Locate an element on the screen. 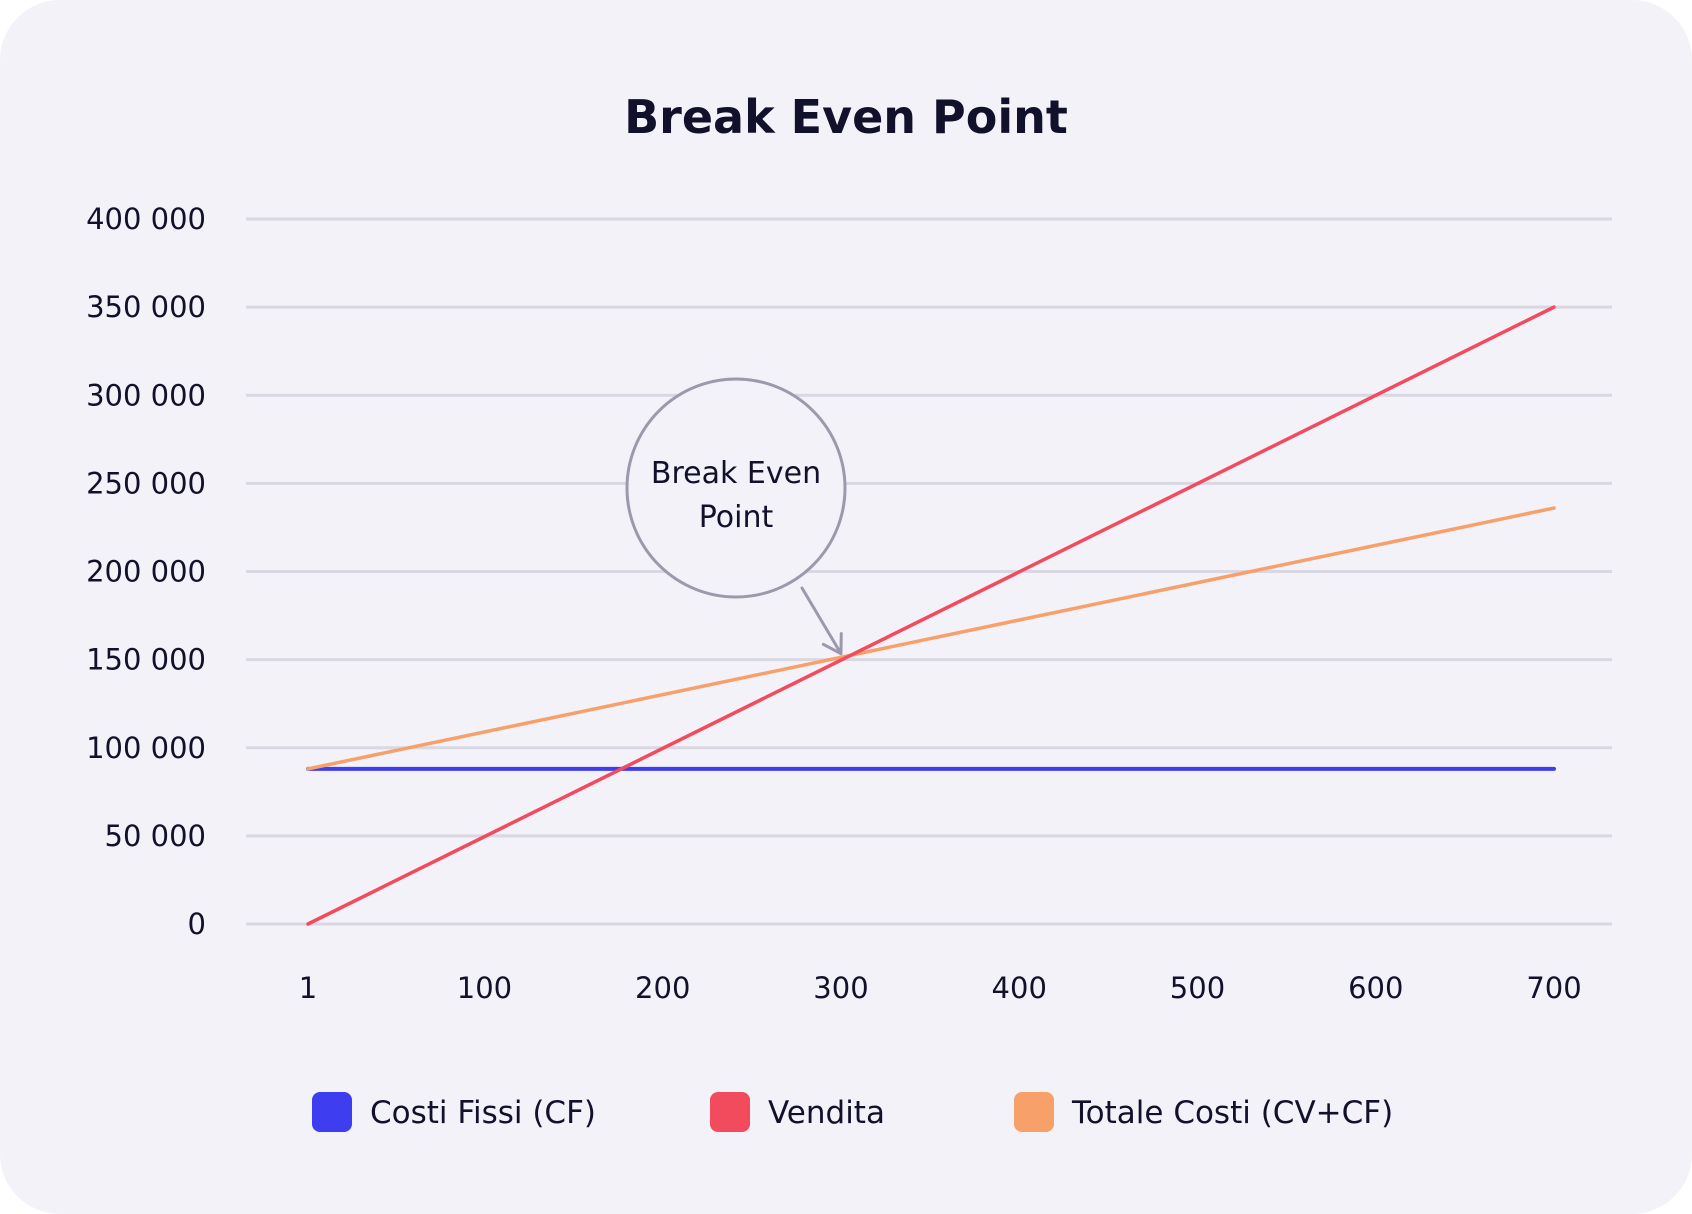  y-tick-label: 400 000 is located at coordinates (146, 219).